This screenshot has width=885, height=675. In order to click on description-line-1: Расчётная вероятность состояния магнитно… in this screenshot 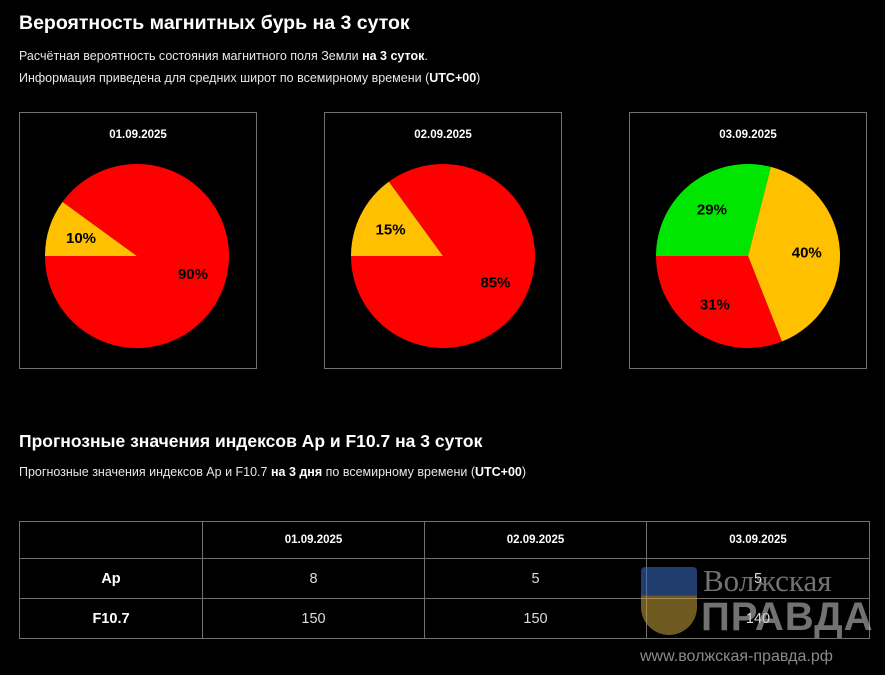, I will do `click(223, 56)`.